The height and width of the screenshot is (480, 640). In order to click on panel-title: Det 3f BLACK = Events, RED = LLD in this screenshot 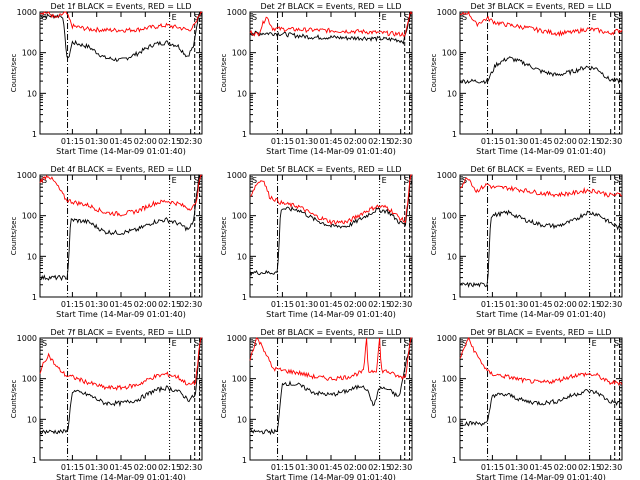, I will do `click(540, 6)`.